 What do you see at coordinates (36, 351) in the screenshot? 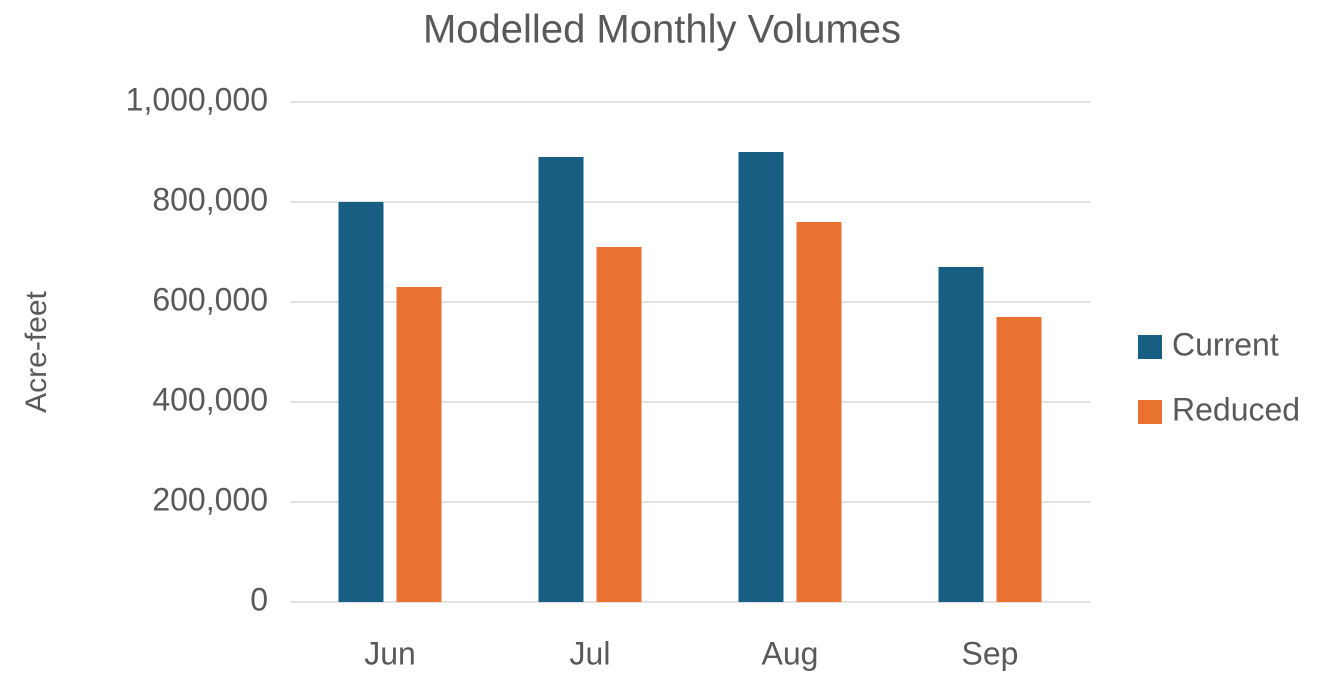
I see `y-axis-label: Acre-feet` at bounding box center [36, 351].